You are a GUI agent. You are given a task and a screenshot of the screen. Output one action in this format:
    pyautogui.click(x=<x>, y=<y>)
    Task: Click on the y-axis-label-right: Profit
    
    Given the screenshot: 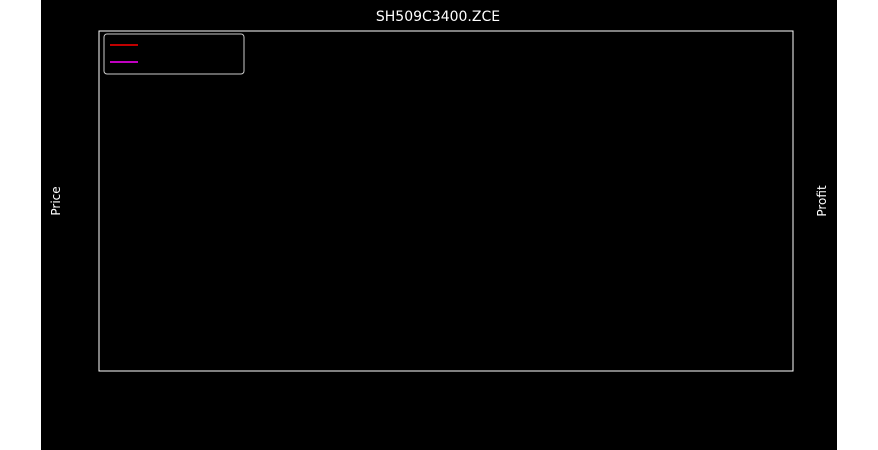 What is the action you would take?
    pyautogui.click(x=822, y=201)
    